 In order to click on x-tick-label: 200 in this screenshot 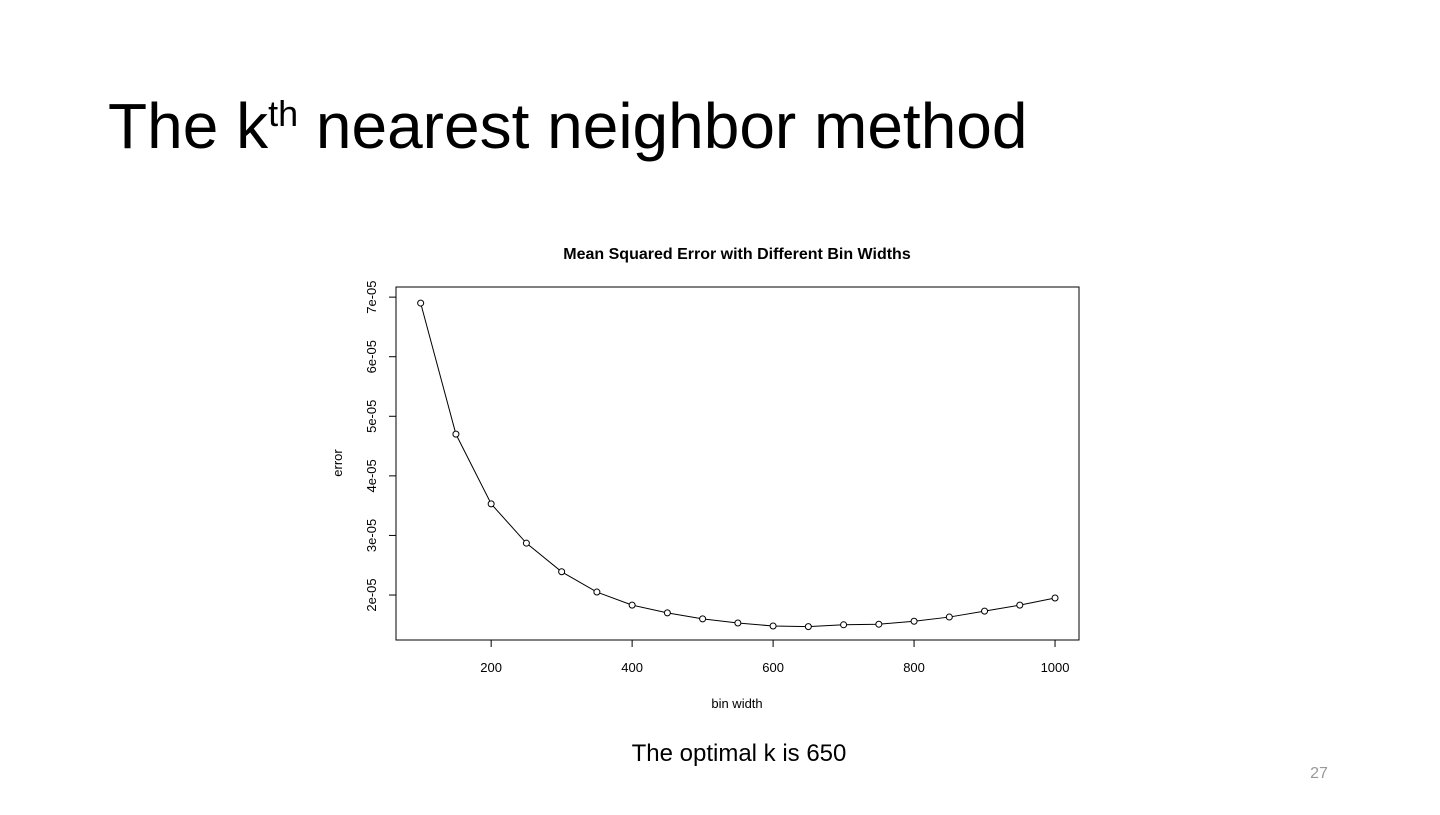, I will do `click(491, 667)`.